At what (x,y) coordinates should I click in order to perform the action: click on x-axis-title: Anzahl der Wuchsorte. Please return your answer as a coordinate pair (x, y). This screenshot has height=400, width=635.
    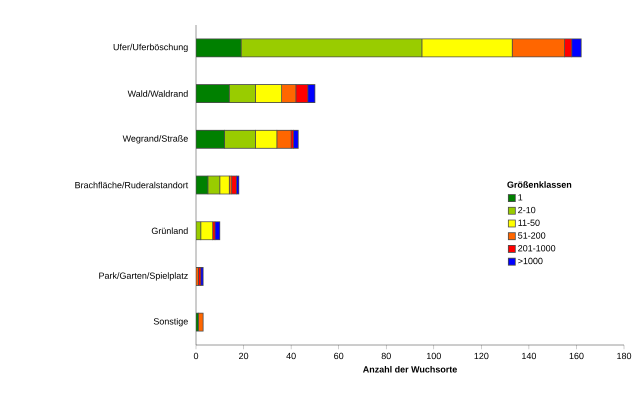
    Looking at the image, I should click on (409, 369).